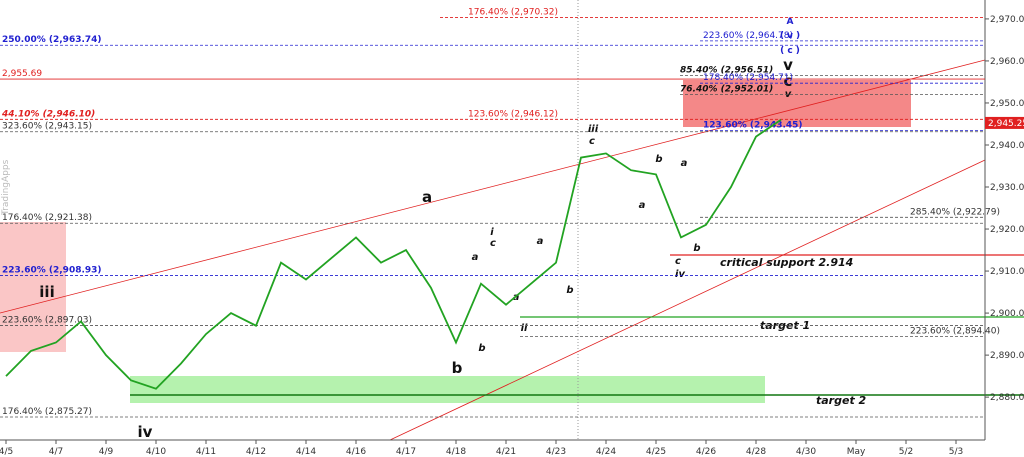 The image size is (1024, 457). What do you see at coordinates (47, 127) in the screenshot?
I see `level-label: 323.60% (2,943.15)` at bounding box center [47, 127].